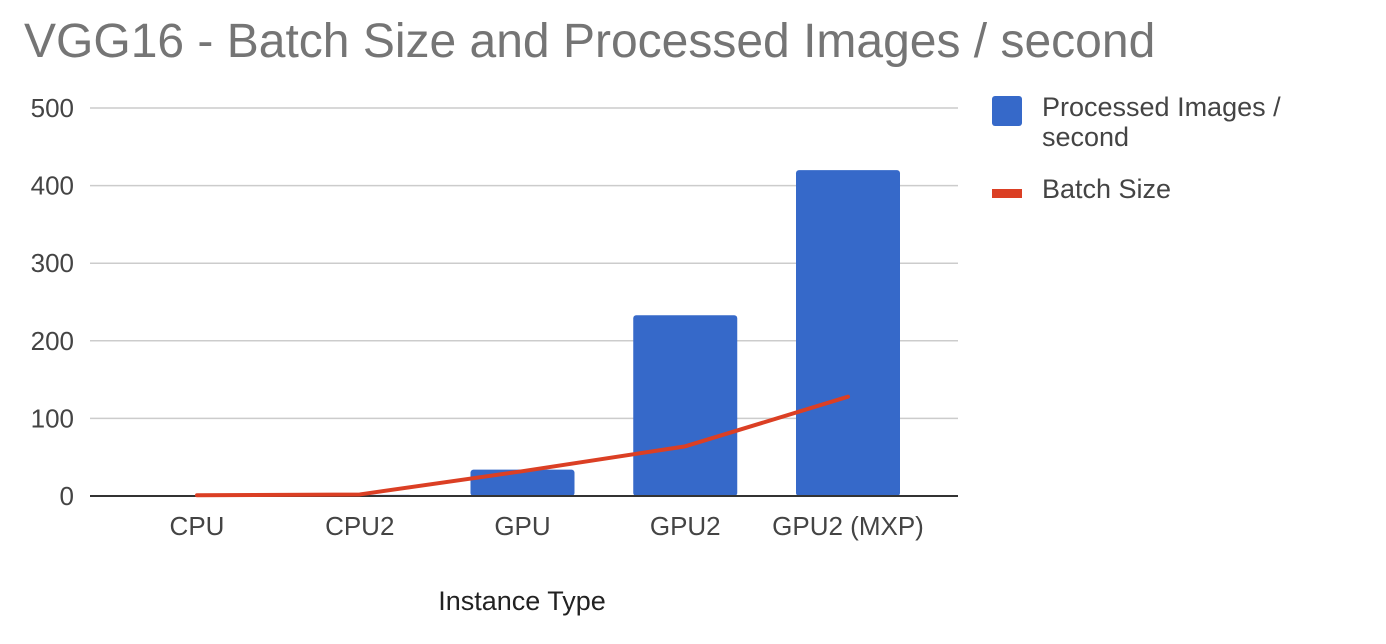 The image size is (1386, 644). Describe the element at coordinates (67, 496) in the screenshot. I see `y-tick-label: 0` at that location.